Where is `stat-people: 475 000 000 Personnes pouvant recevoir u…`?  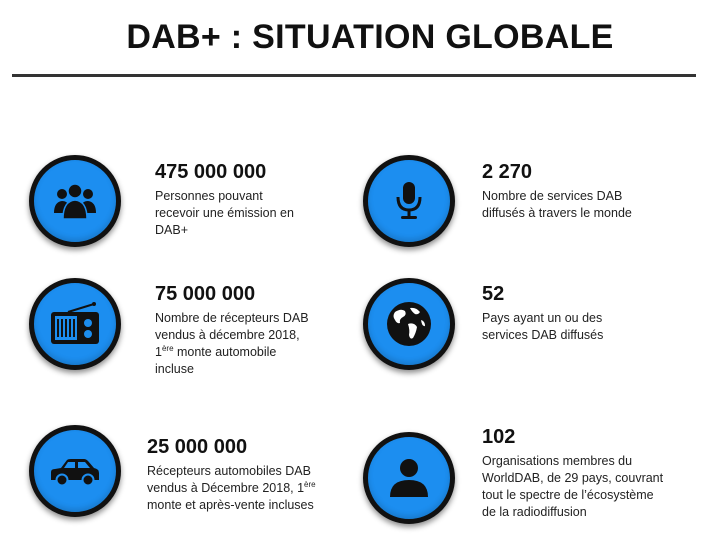 stat-people: 475 000 000 Personnes pouvant recevoir u… is located at coordinates (250, 200).